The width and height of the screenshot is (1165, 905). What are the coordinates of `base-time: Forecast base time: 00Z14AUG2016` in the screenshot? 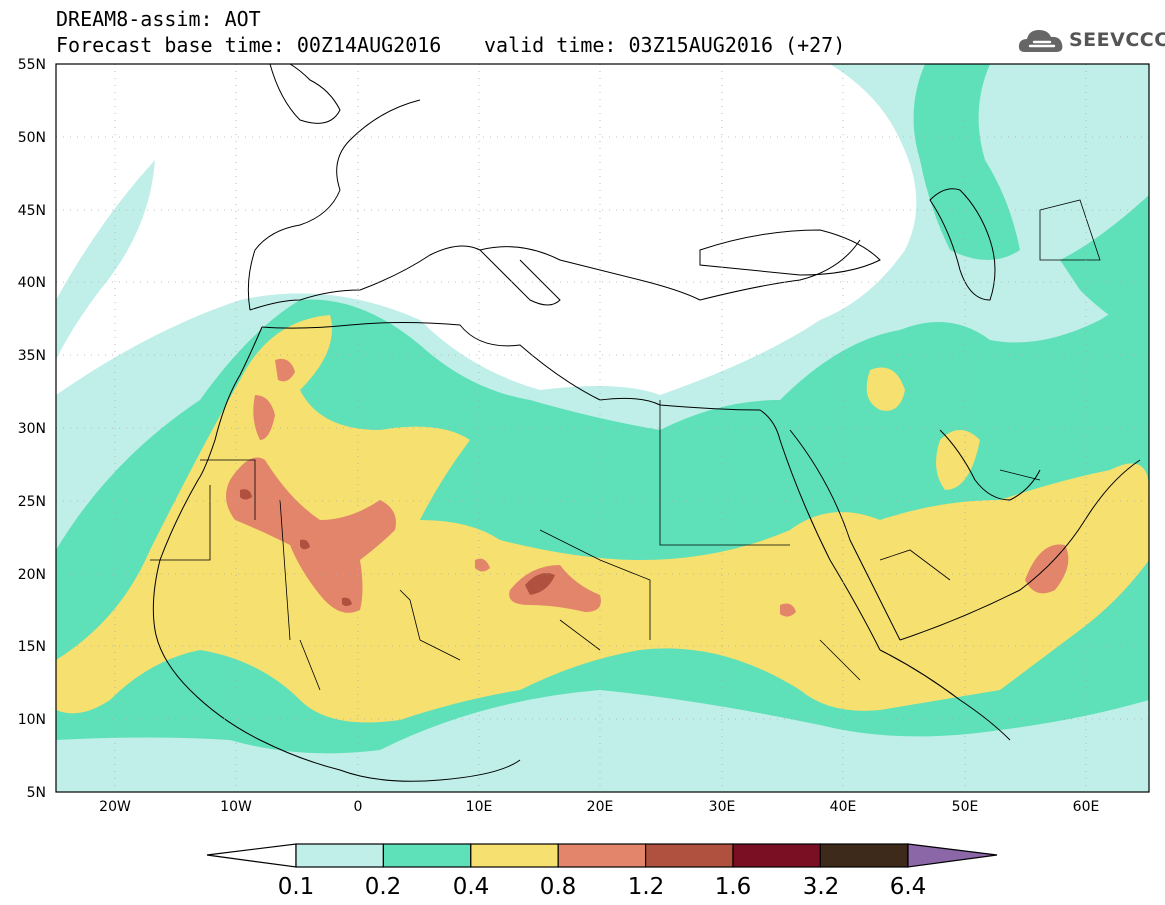 It's located at (249, 45).